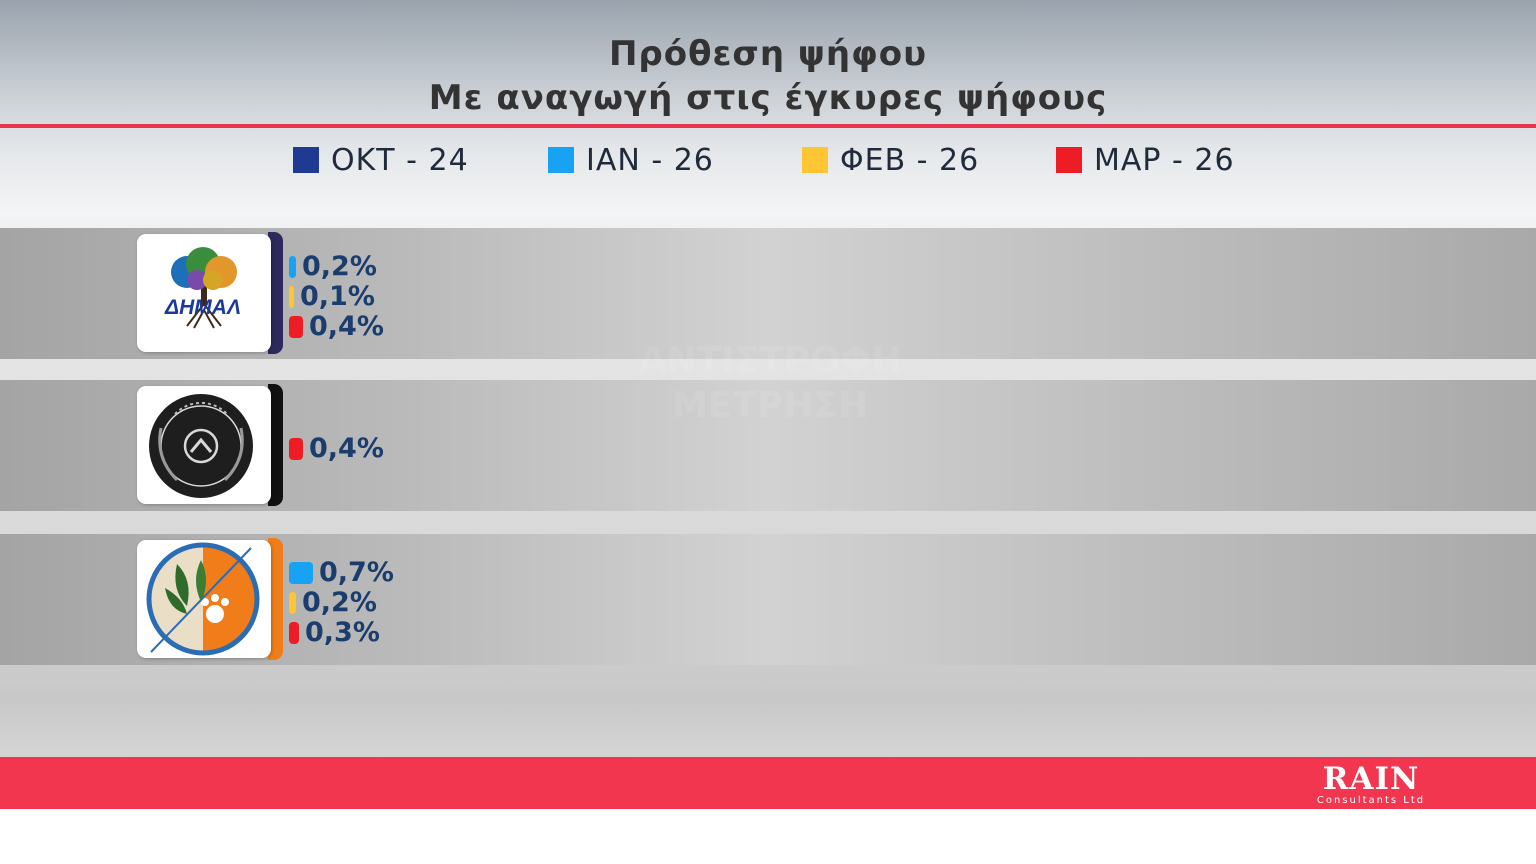 The height and width of the screenshot is (864, 1536). Describe the element at coordinates (770, 360) in the screenshot. I see `watermark-line1: ΑΝΤΙΣΤΡΟΦΗ` at that location.